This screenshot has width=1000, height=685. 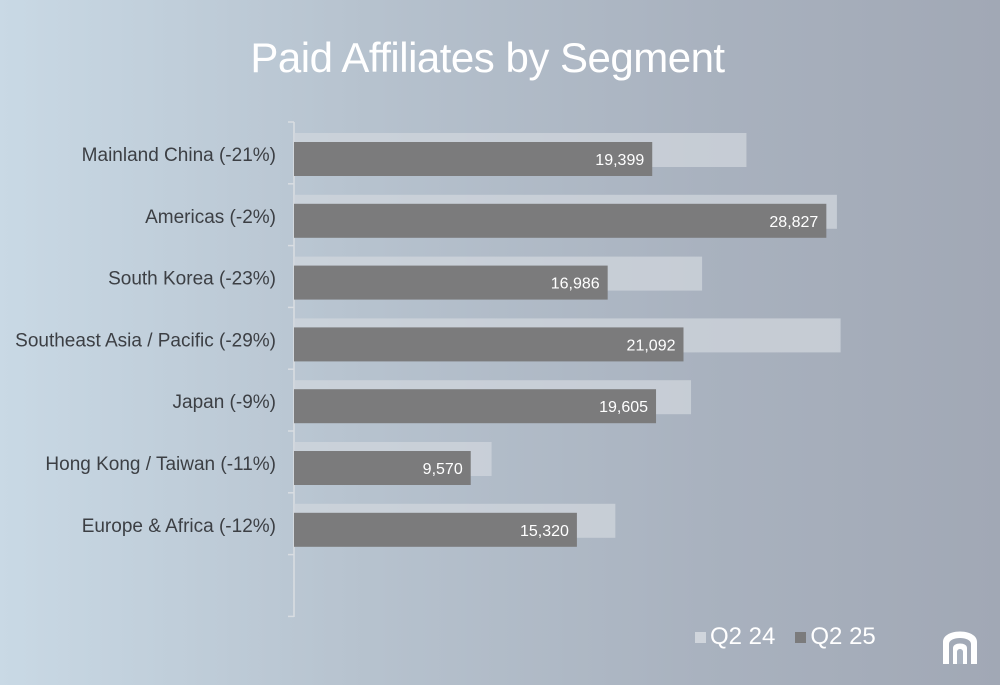 What do you see at coordinates (743, 636) in the screenshot?
I see `legend-label-q2-24: Q2 24` at bounding box center [743, 636].